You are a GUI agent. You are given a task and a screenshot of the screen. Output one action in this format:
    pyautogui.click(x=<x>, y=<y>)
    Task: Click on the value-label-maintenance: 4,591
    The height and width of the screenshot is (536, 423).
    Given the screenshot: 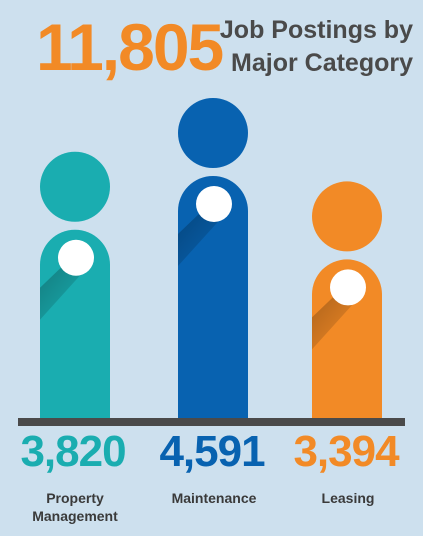 What is the action you would take?
    pyautogui.click(x=212, y=451)
    